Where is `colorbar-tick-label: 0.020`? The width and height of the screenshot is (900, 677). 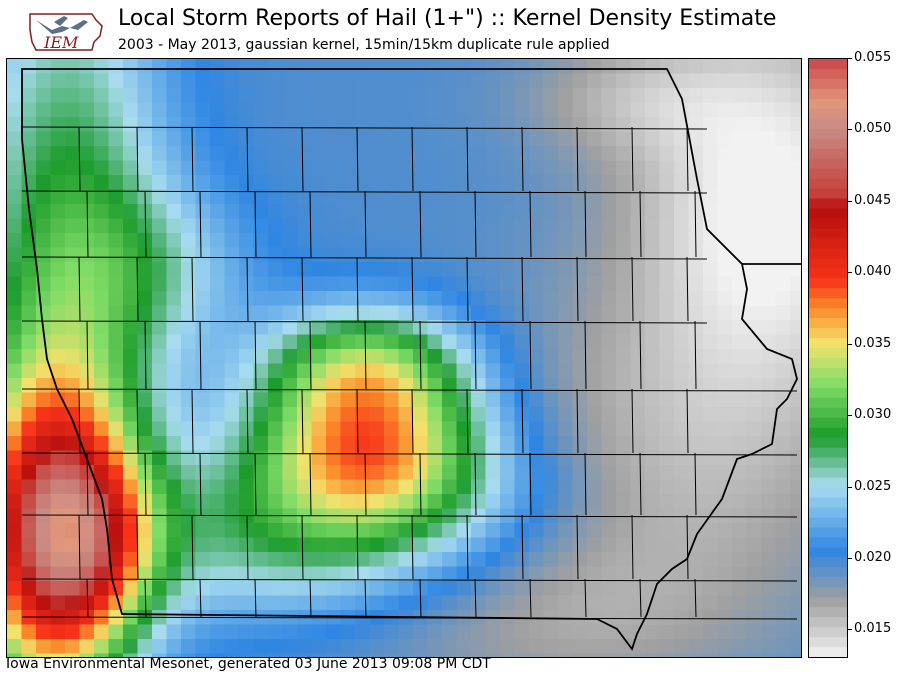 colorbar-tick-label: 0.020 is located at coordinates (873, 557).